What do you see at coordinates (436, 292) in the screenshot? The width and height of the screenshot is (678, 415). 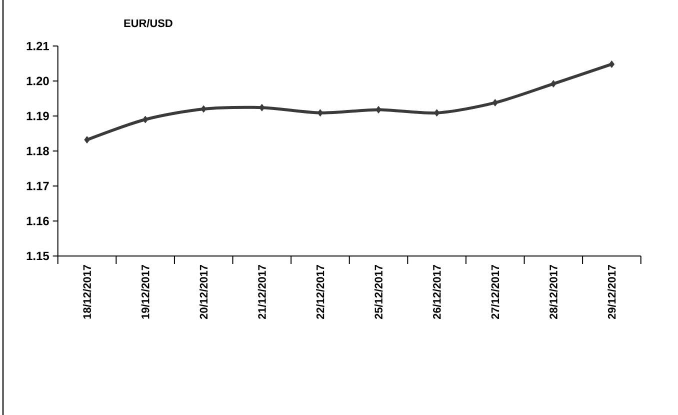 I see `x-tick-label: 26/12/2017` at bounding box center [436, 292].